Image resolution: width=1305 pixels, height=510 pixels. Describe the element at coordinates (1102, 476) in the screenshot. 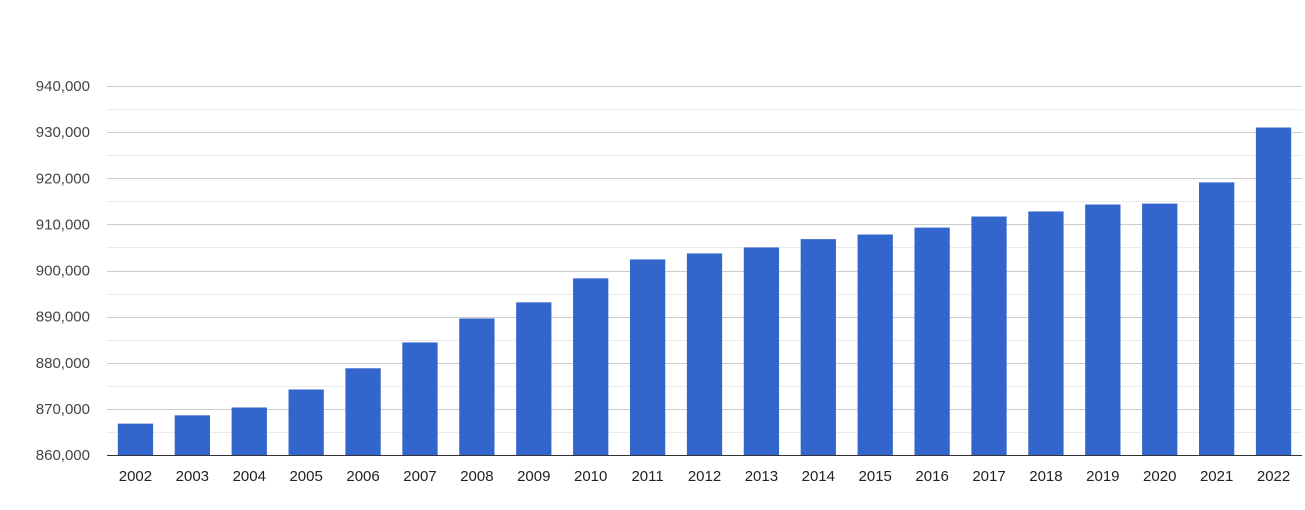

I see `x-tick-label: 2019` at that location.